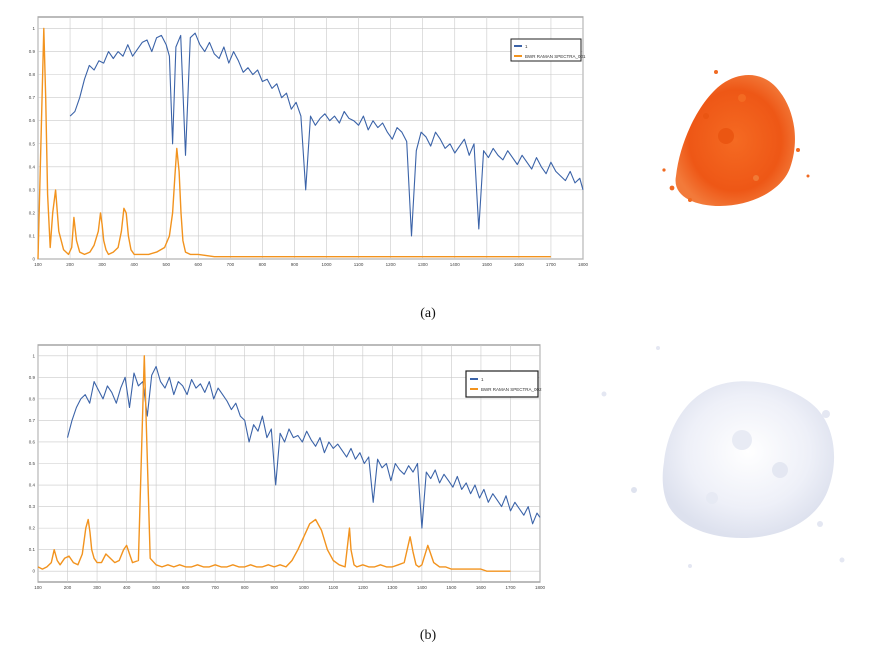  I want to click on legend-a: 1 BWR RAMAN SPECTRA_001, so click(548, 50).